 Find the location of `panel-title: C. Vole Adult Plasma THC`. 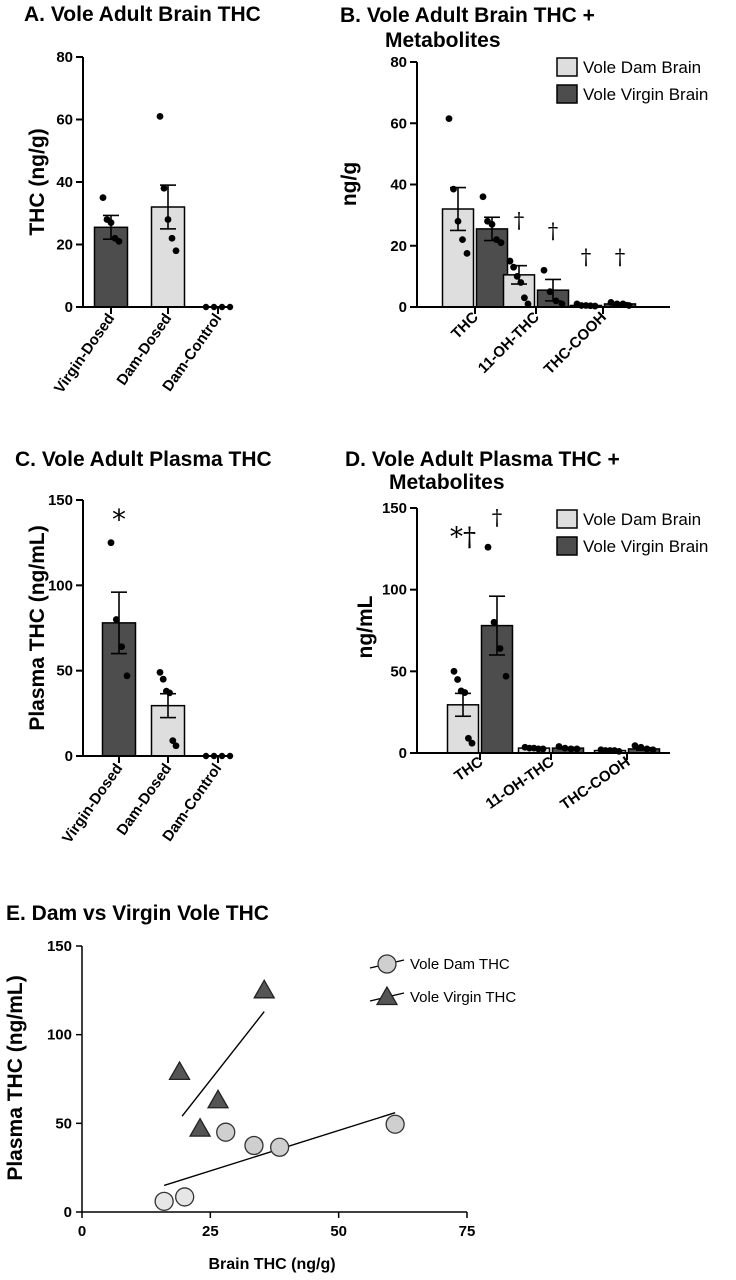

panel-title: C. Vole Adult Plasma THC is located at coordinates (143, 459).